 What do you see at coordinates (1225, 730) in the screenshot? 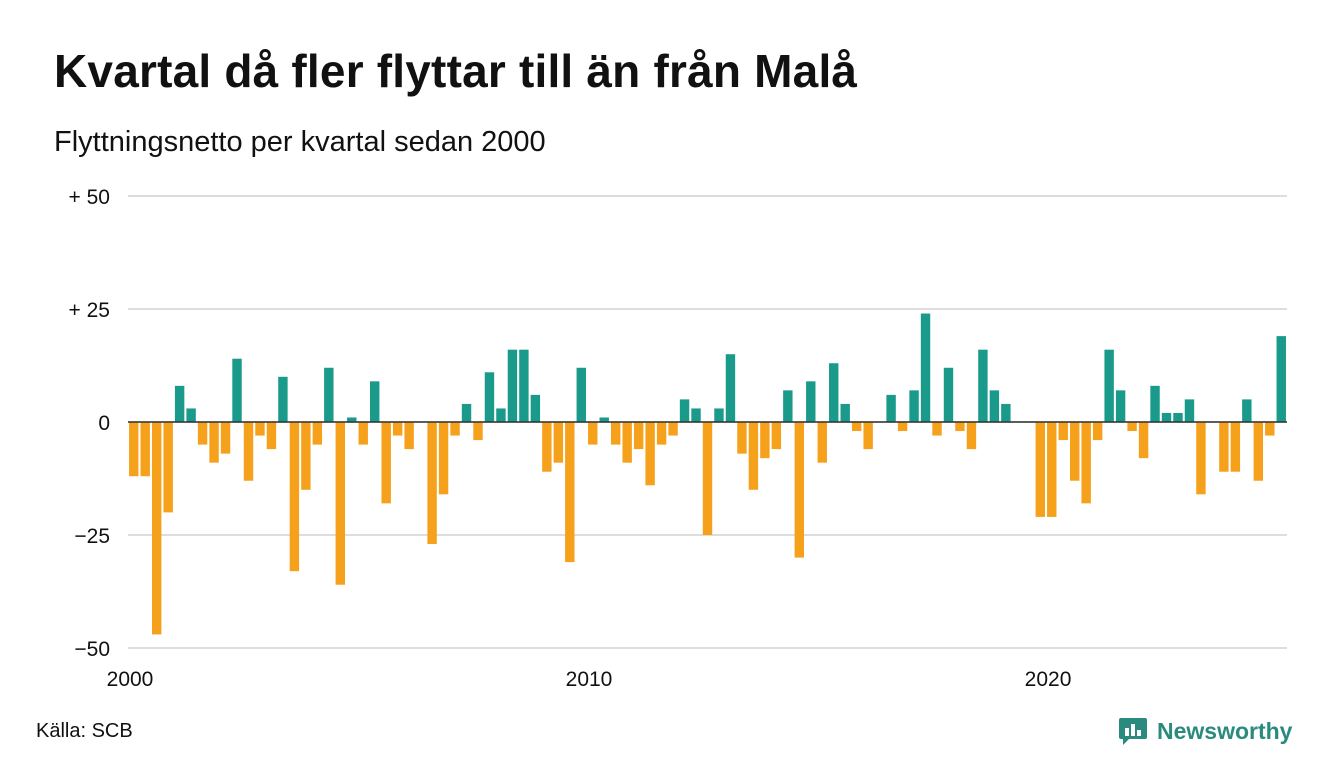
I see `brand-name: Newsworthy` at bounding box center [1225, 730].